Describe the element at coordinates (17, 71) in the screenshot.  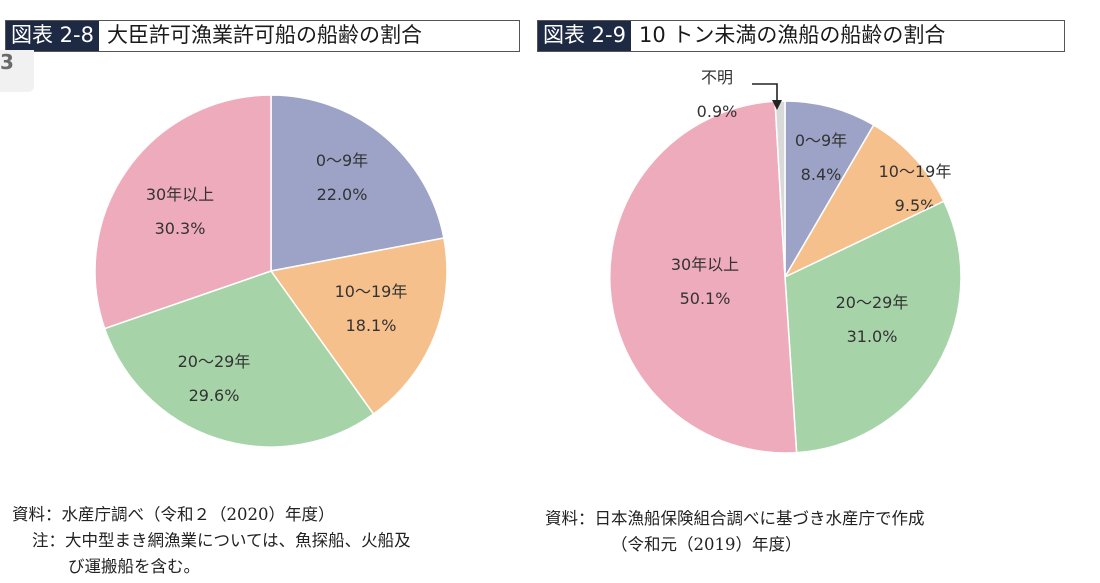
I see `page-corner-tag: 3` at that location.